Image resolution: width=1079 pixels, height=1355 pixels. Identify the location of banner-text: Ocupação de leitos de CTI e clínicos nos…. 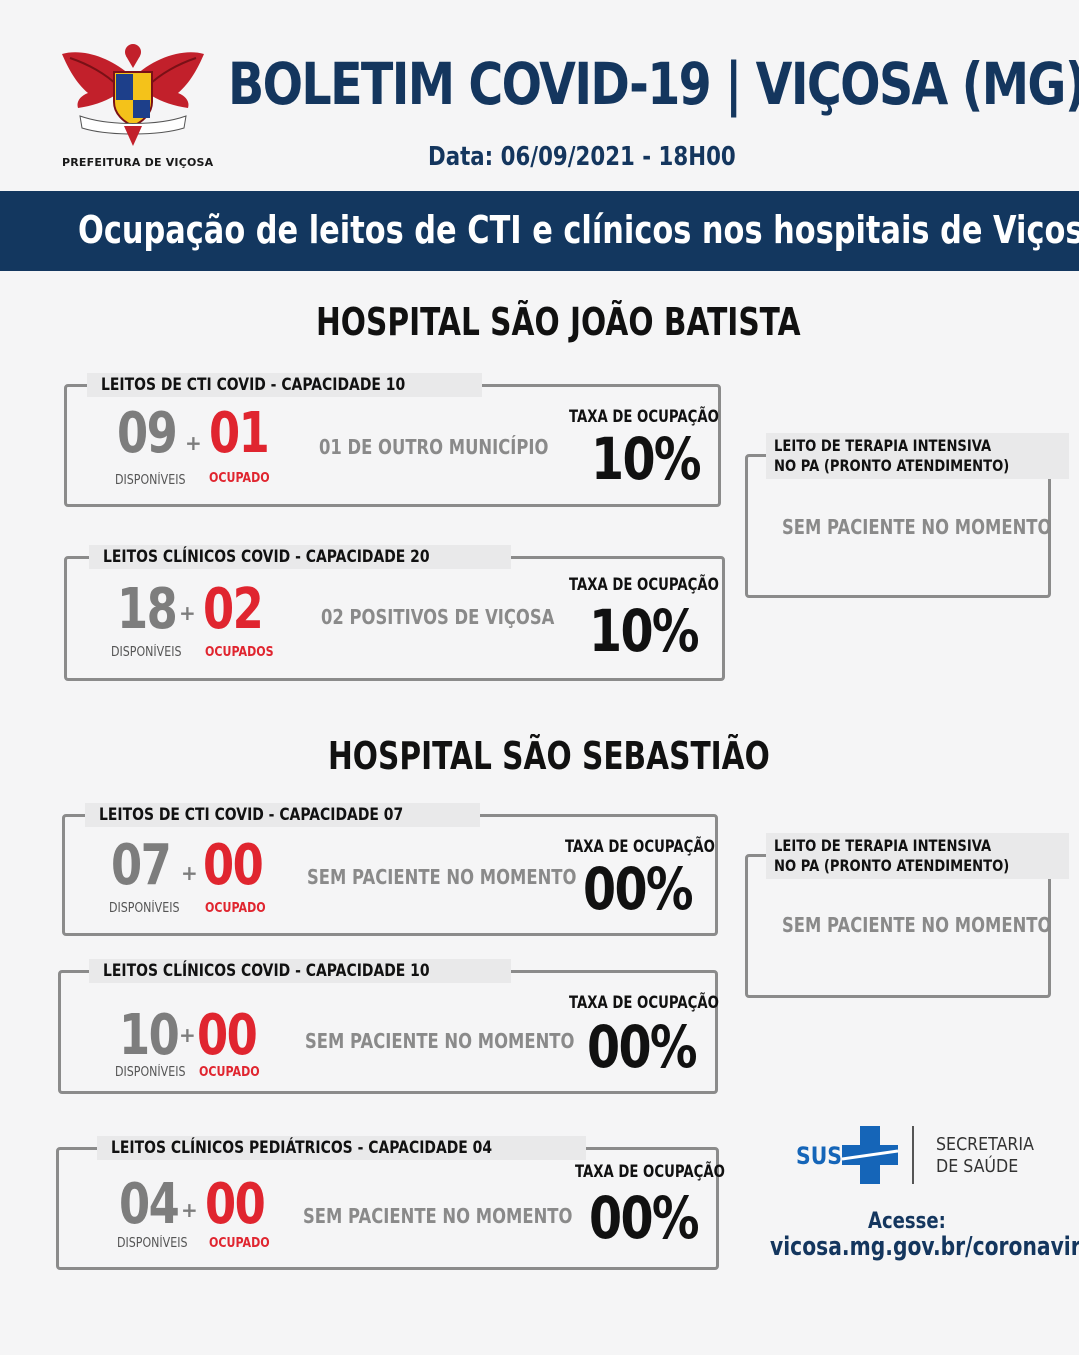
(578, 230).